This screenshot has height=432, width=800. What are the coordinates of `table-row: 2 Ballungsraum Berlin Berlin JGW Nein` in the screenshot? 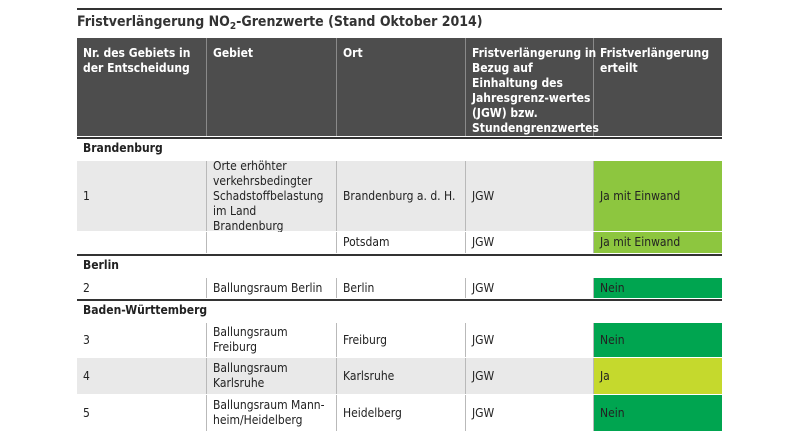 It's located at (399, 288).